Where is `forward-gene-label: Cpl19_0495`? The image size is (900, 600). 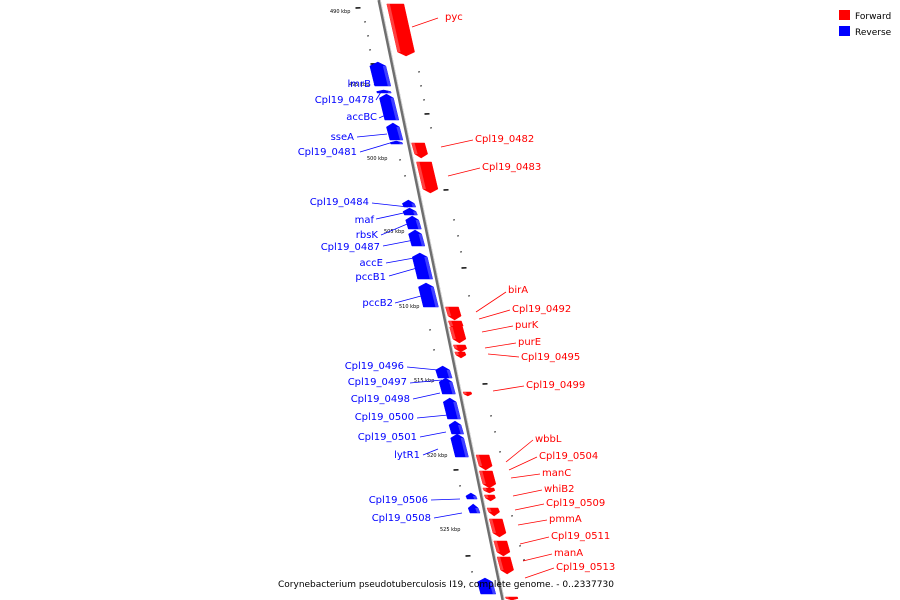
forward-gene-label: Cpl19_0495 is located at coordinates (550, 357).